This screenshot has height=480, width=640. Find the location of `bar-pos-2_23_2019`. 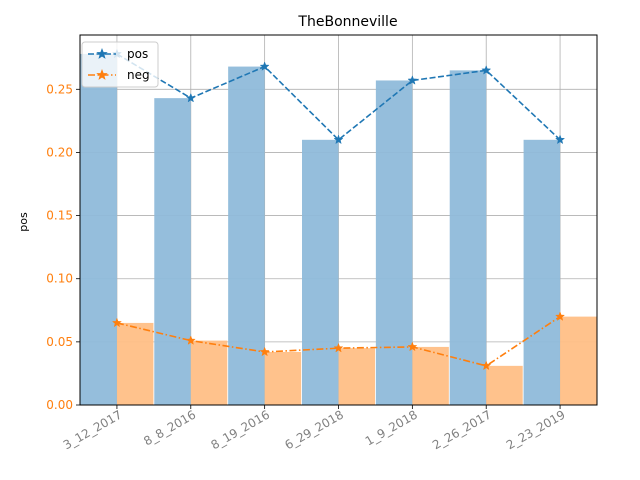

bar-pos-2_23_2019 is located at coordinates (542, 272).